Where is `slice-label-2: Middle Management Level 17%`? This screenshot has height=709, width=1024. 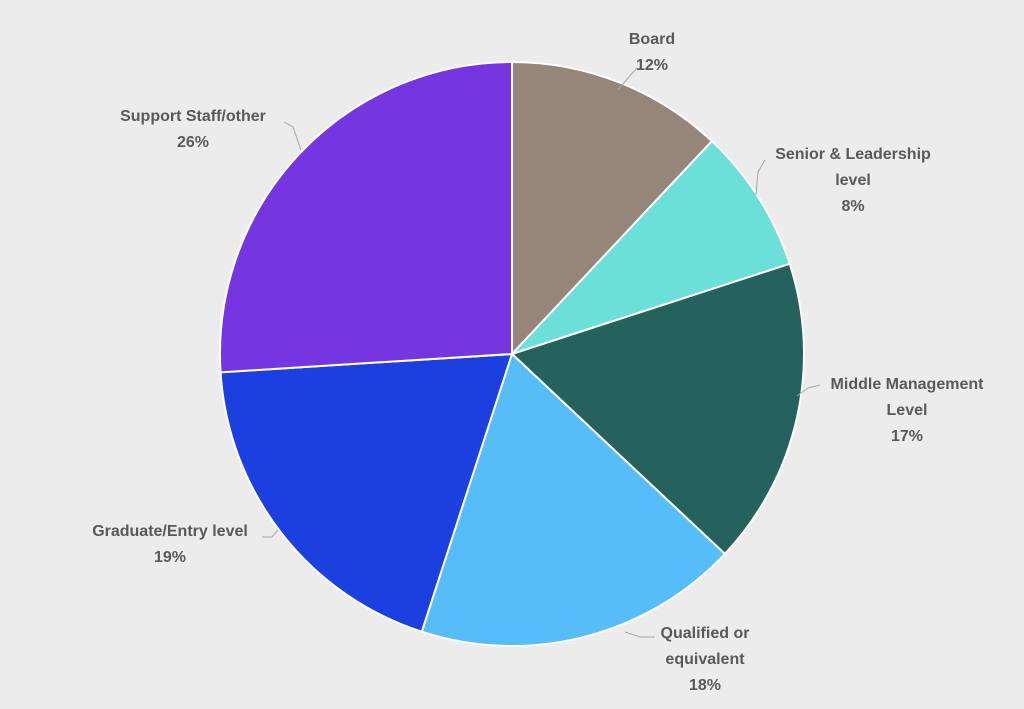
slice-label-2: Middle Management Level 17% is located at coordinates (908, 410).